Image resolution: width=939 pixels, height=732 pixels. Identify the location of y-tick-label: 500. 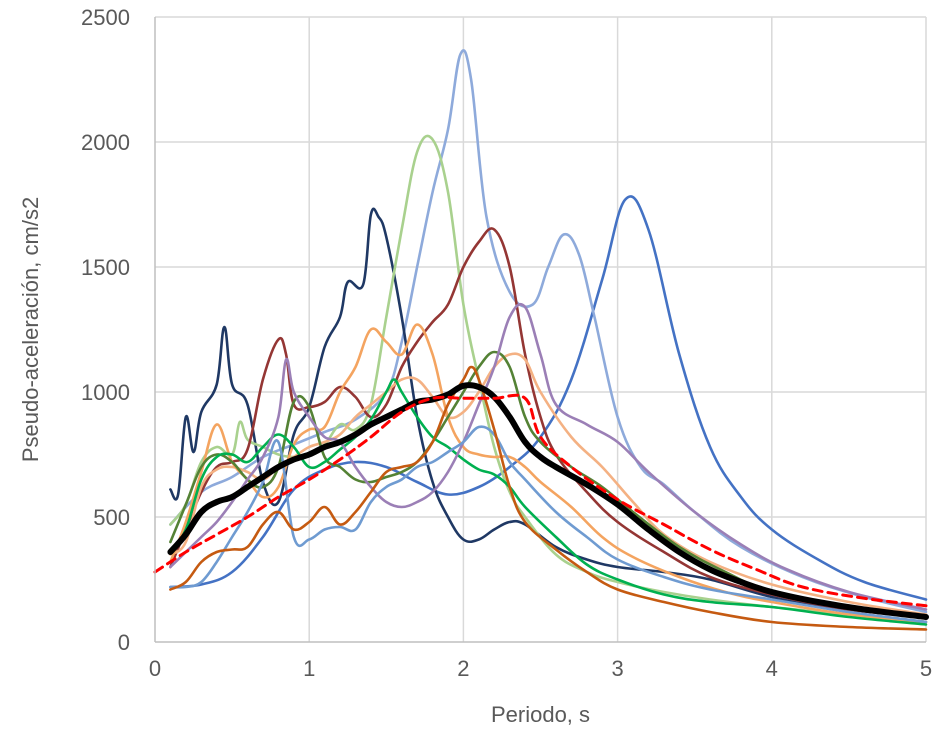
(111, 517).